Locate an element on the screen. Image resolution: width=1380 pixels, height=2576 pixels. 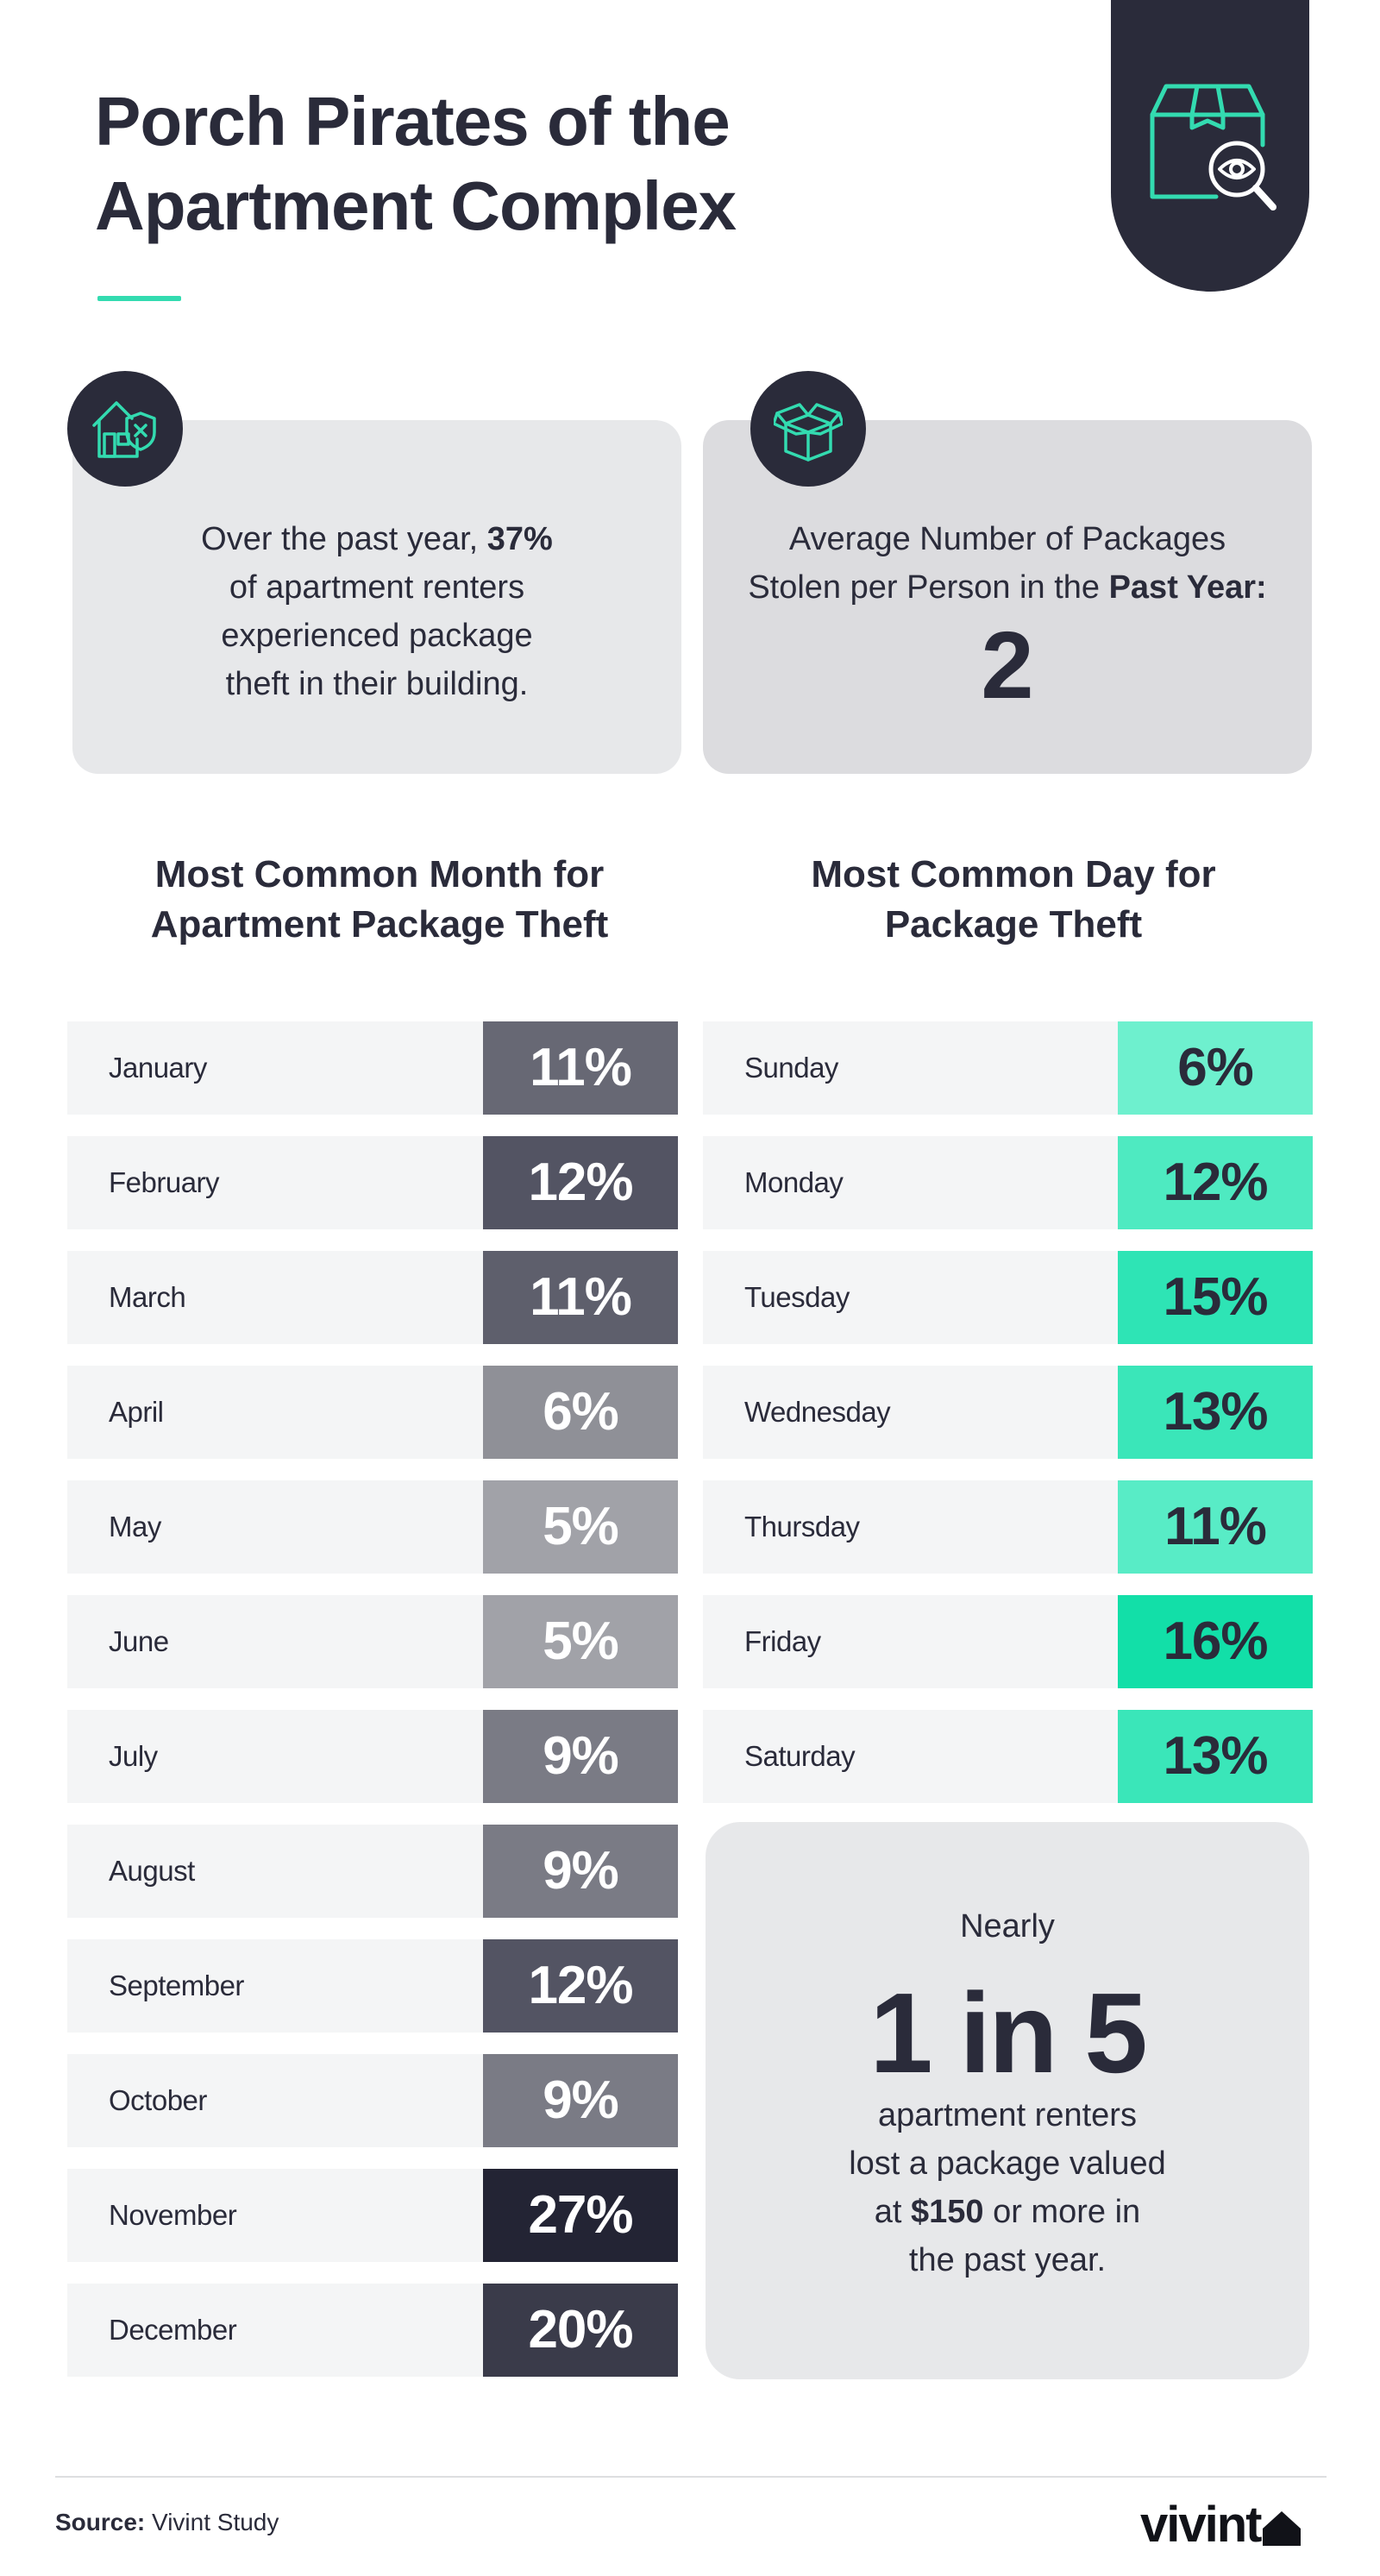
house-logo-icon is located at coordinates (1282, 2528).